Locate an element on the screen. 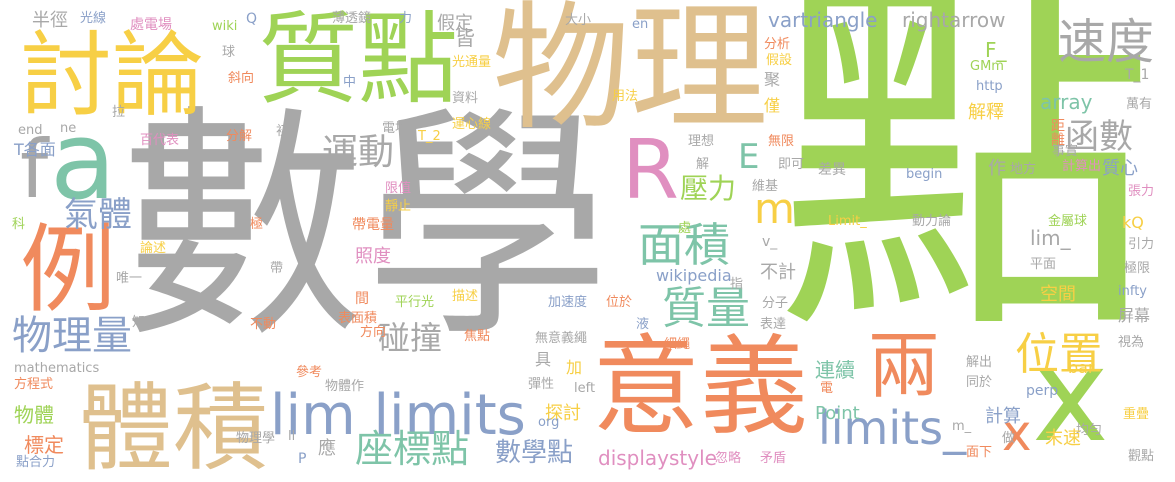 The image size is (1175, 482). word-mathematics: mathematics is located at coordinates (57, 368).